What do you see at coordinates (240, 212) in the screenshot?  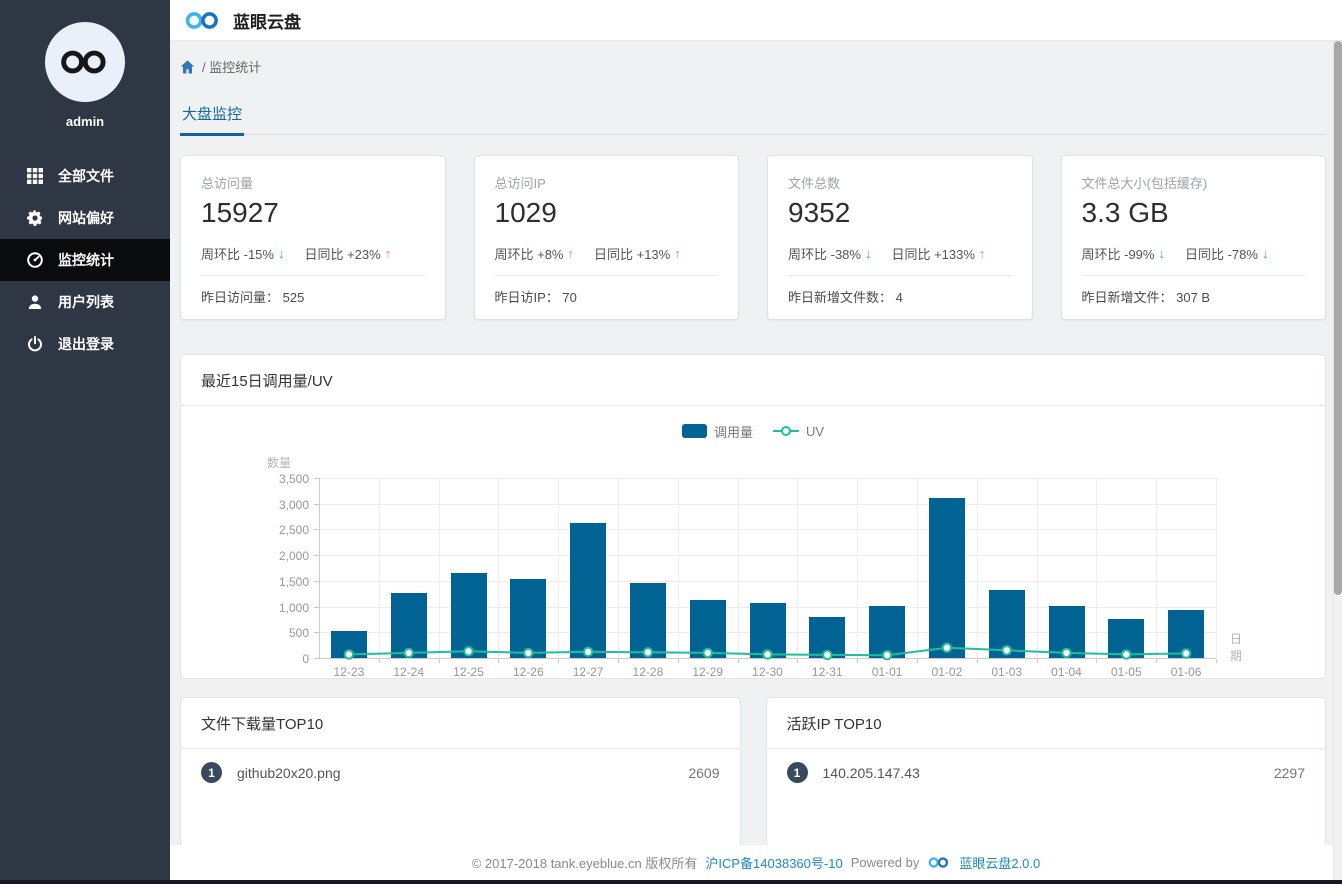 I see `stat-value: 15927` at bounding box center [240, 212].